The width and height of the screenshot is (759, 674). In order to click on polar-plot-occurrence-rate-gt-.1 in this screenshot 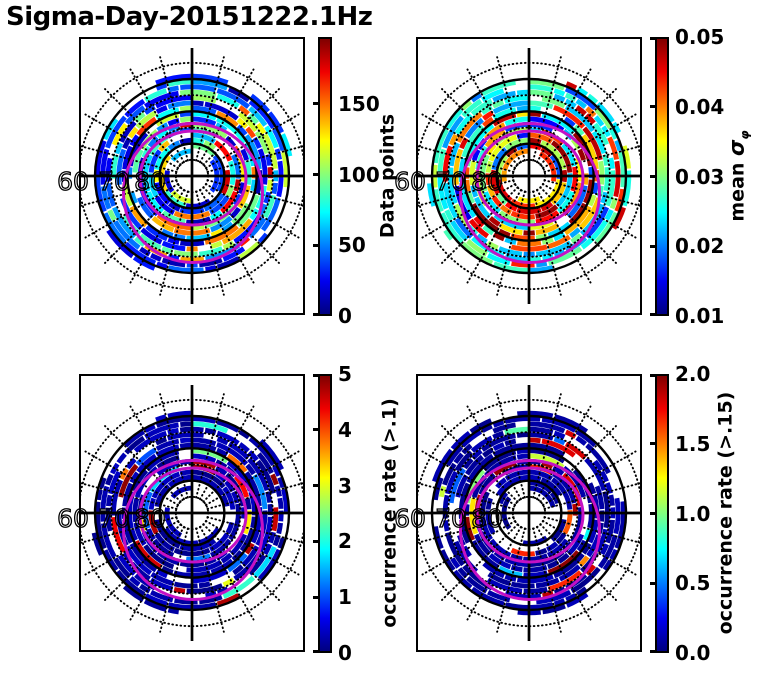, I will do `click(192, 513)`.